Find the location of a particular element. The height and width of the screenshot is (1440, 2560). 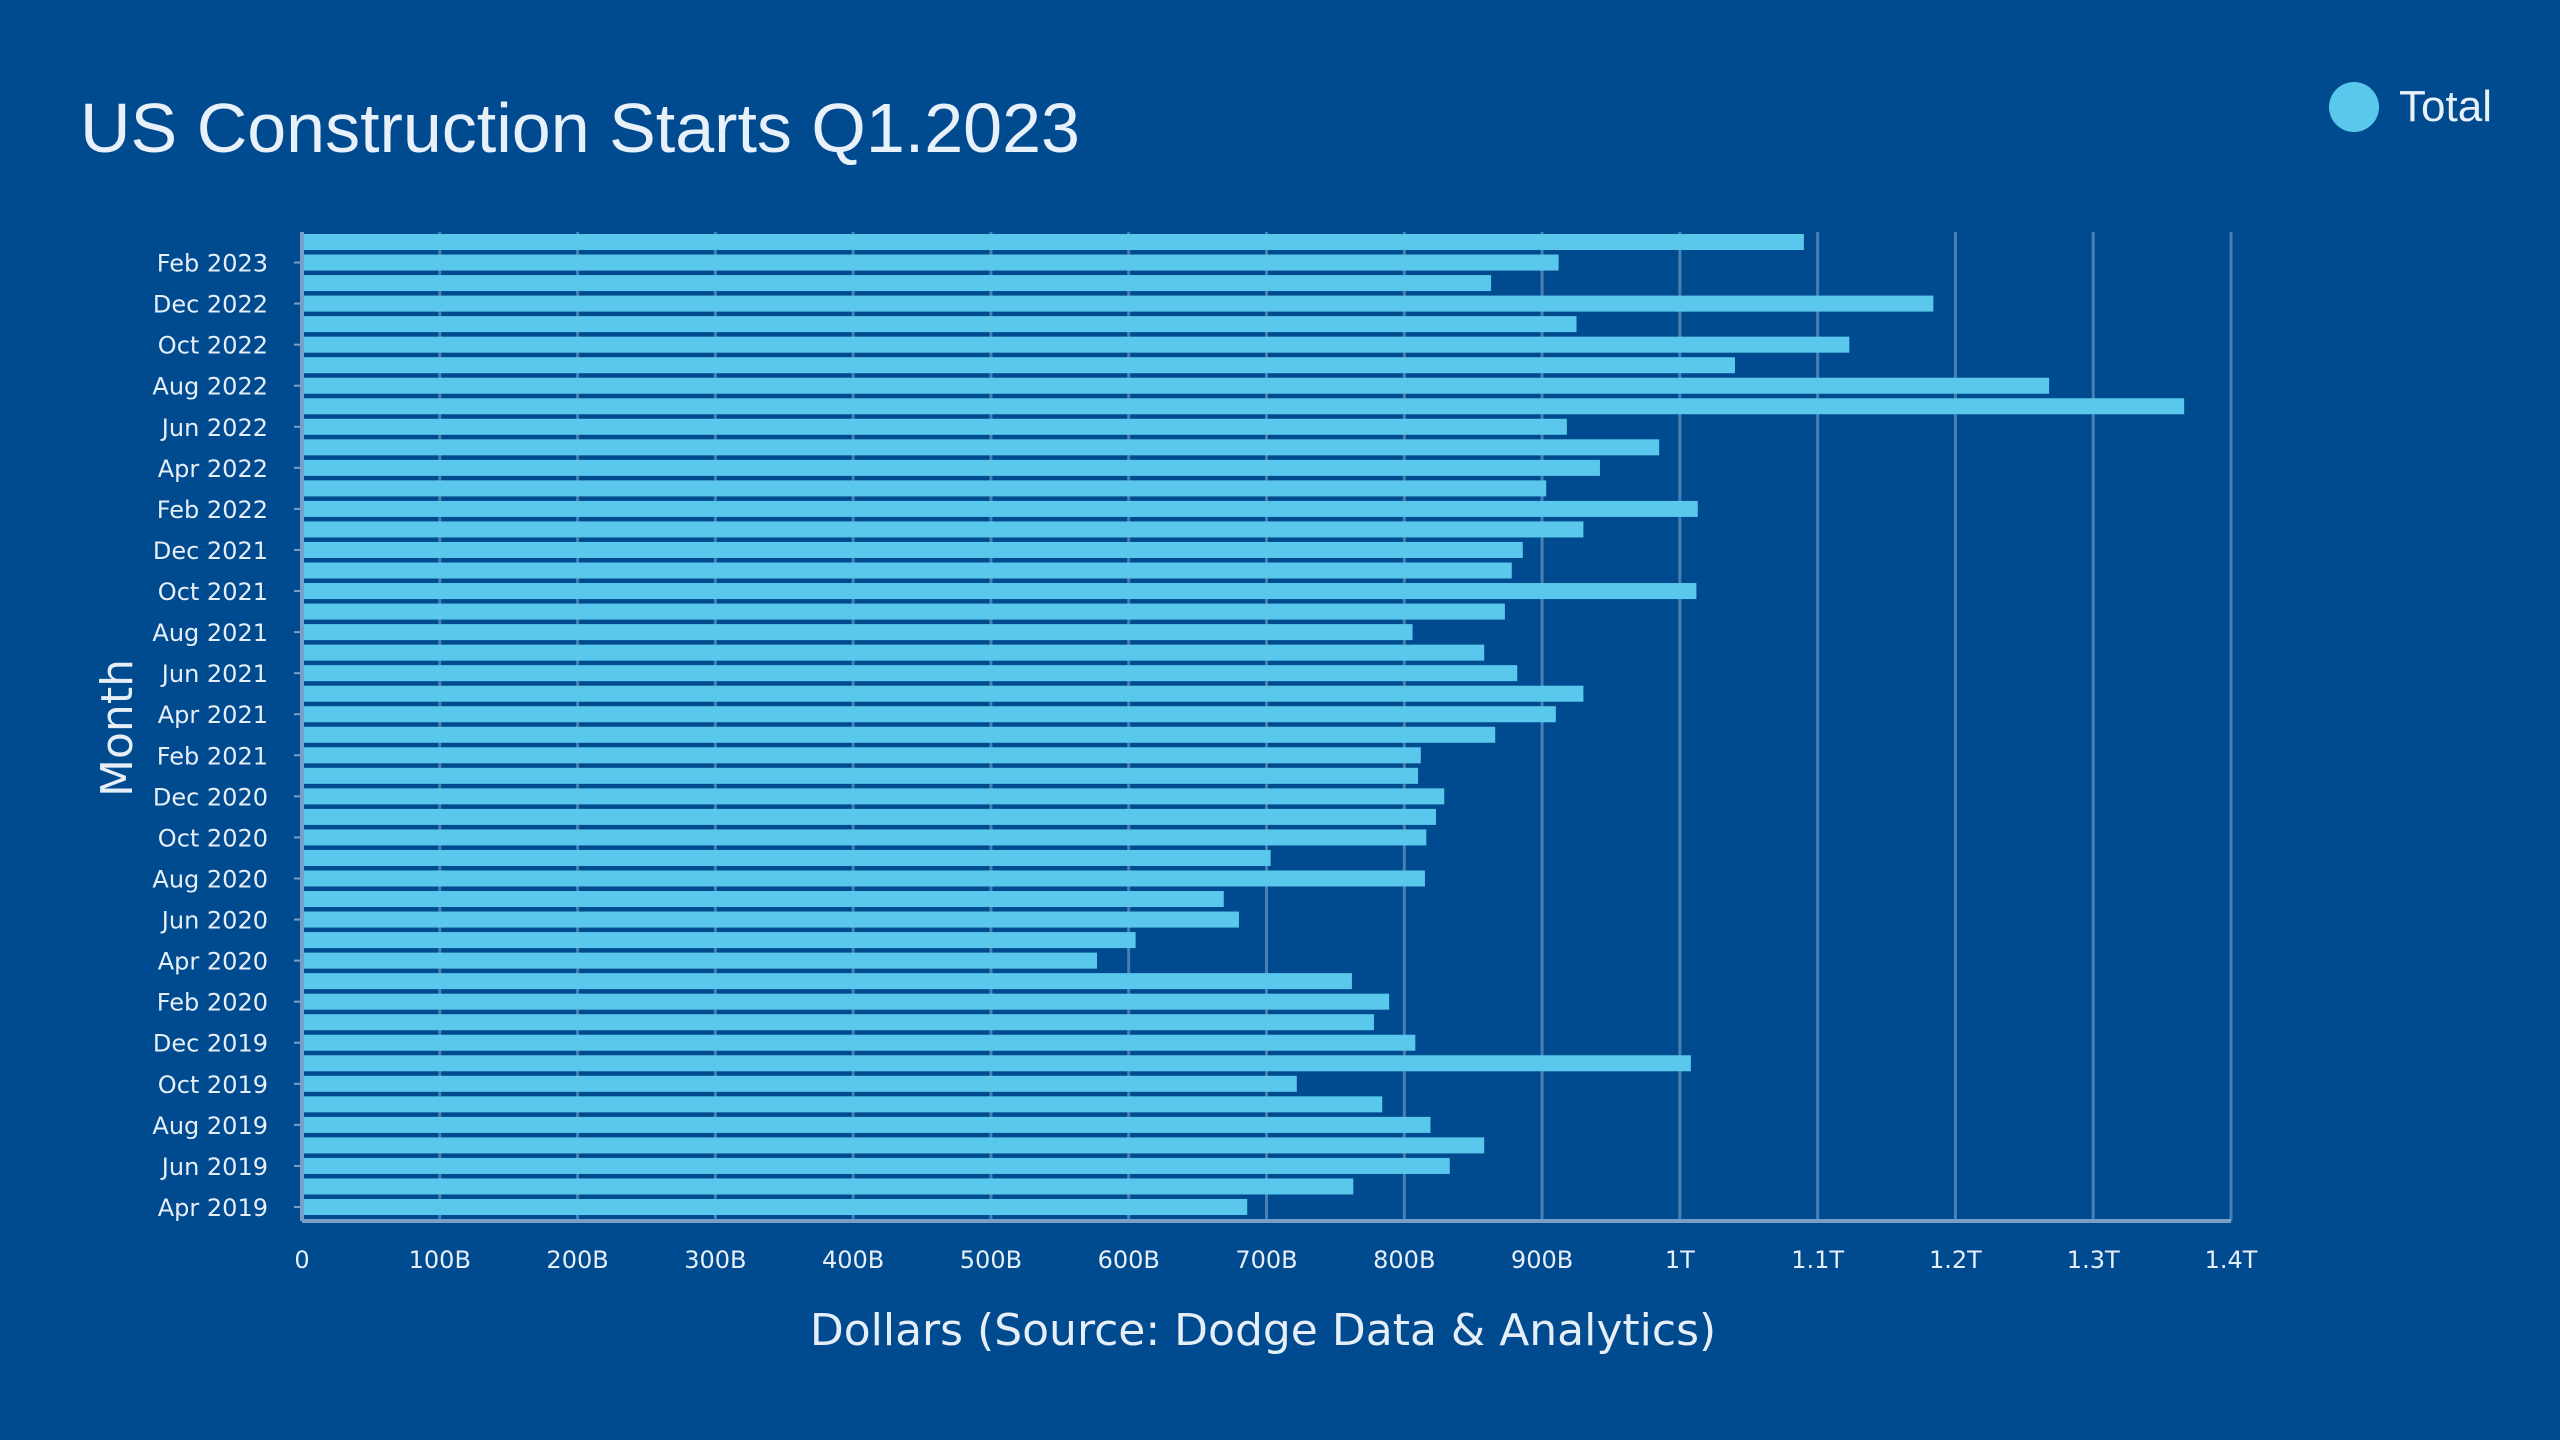

bar-jul-2019 is located at coordinates (893, 1145).